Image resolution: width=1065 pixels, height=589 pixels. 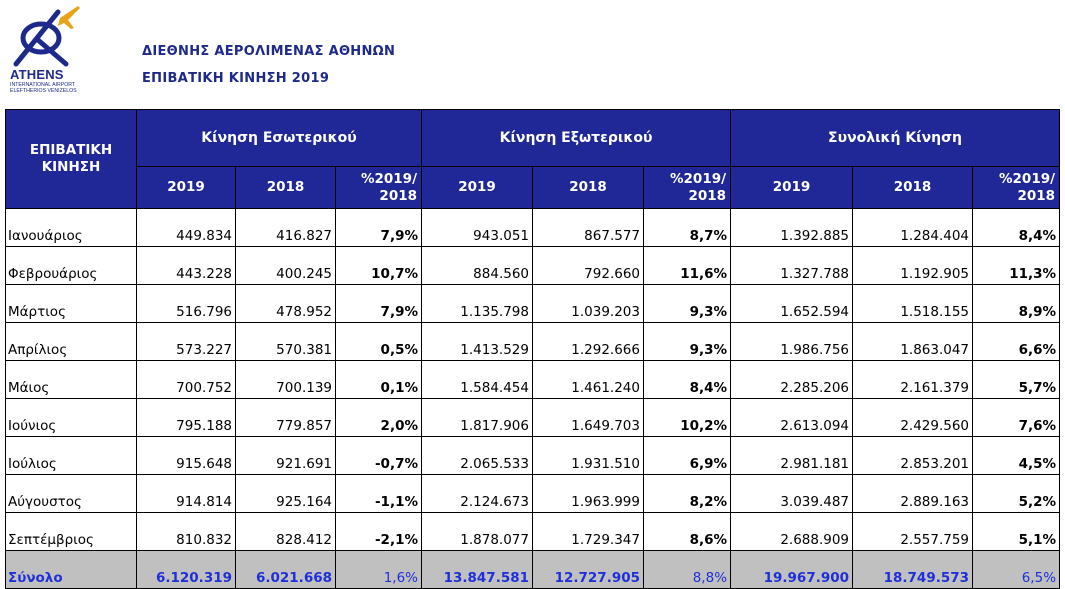 What do you see at coordinates (1016, 569) in the screenshot?
I see `percent-change-cell: 6,5%` at bounding box center [1016, 569].